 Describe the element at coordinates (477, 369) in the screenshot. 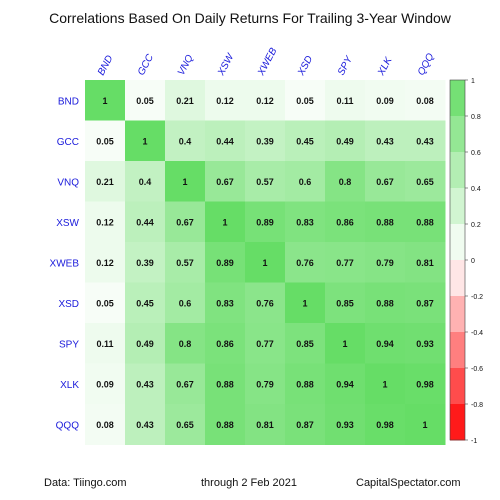

I see `legend-tick-label: -0.6` at that location.